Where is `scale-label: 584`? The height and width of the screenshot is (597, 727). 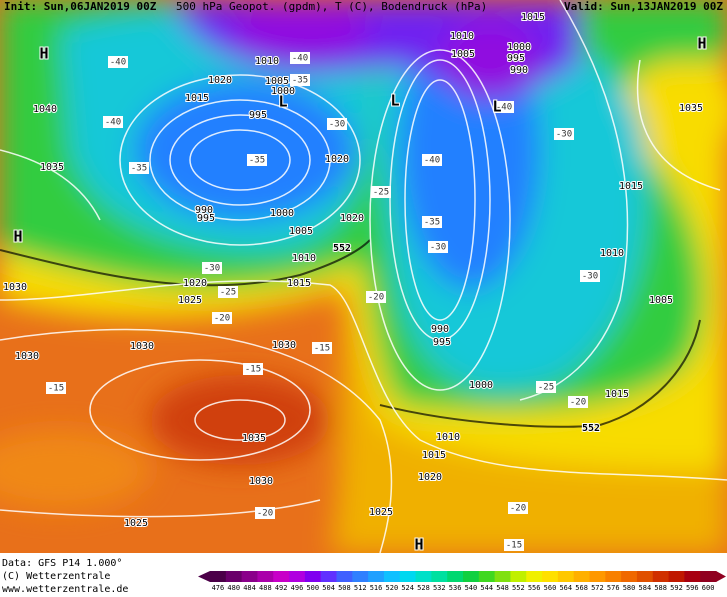 scale-label: 584 is located at coordinates (645, 588).